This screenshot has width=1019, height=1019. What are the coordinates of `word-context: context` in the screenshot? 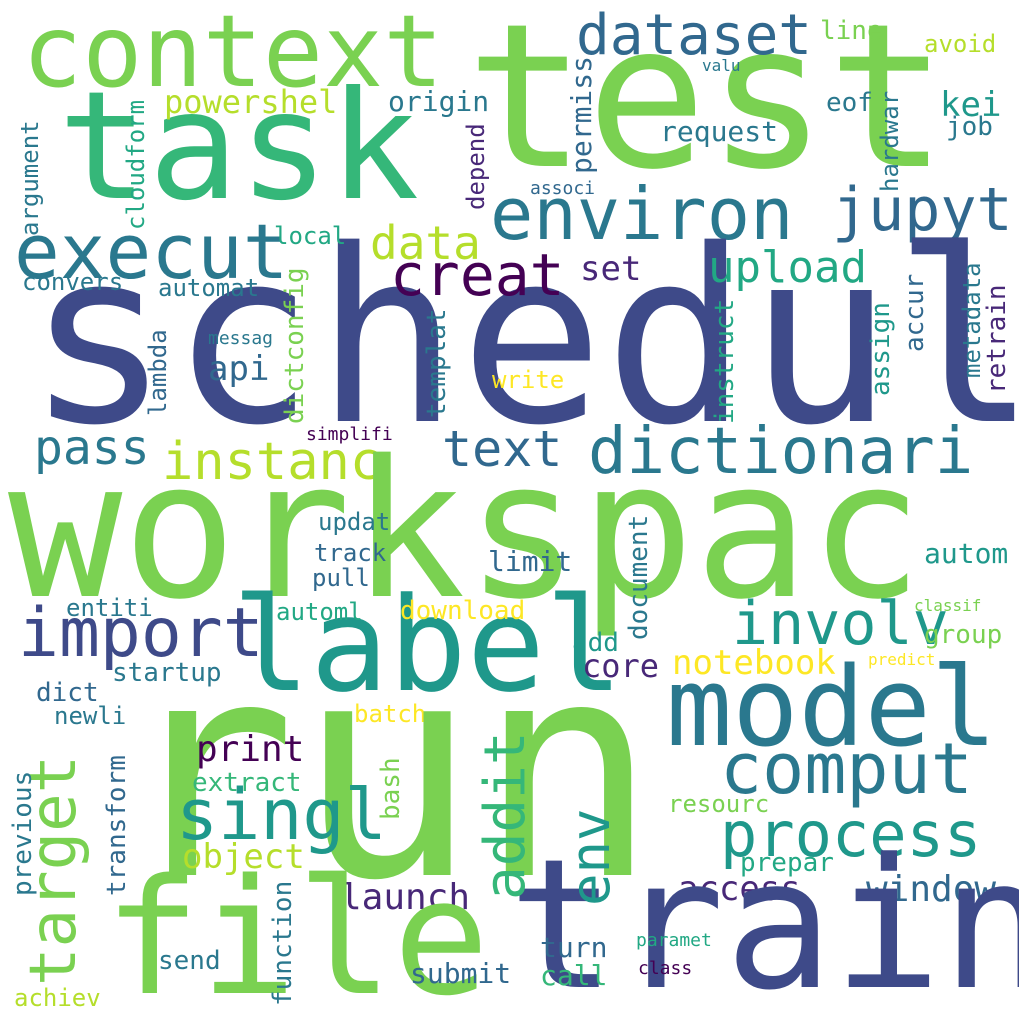 It's located at (233, 55).